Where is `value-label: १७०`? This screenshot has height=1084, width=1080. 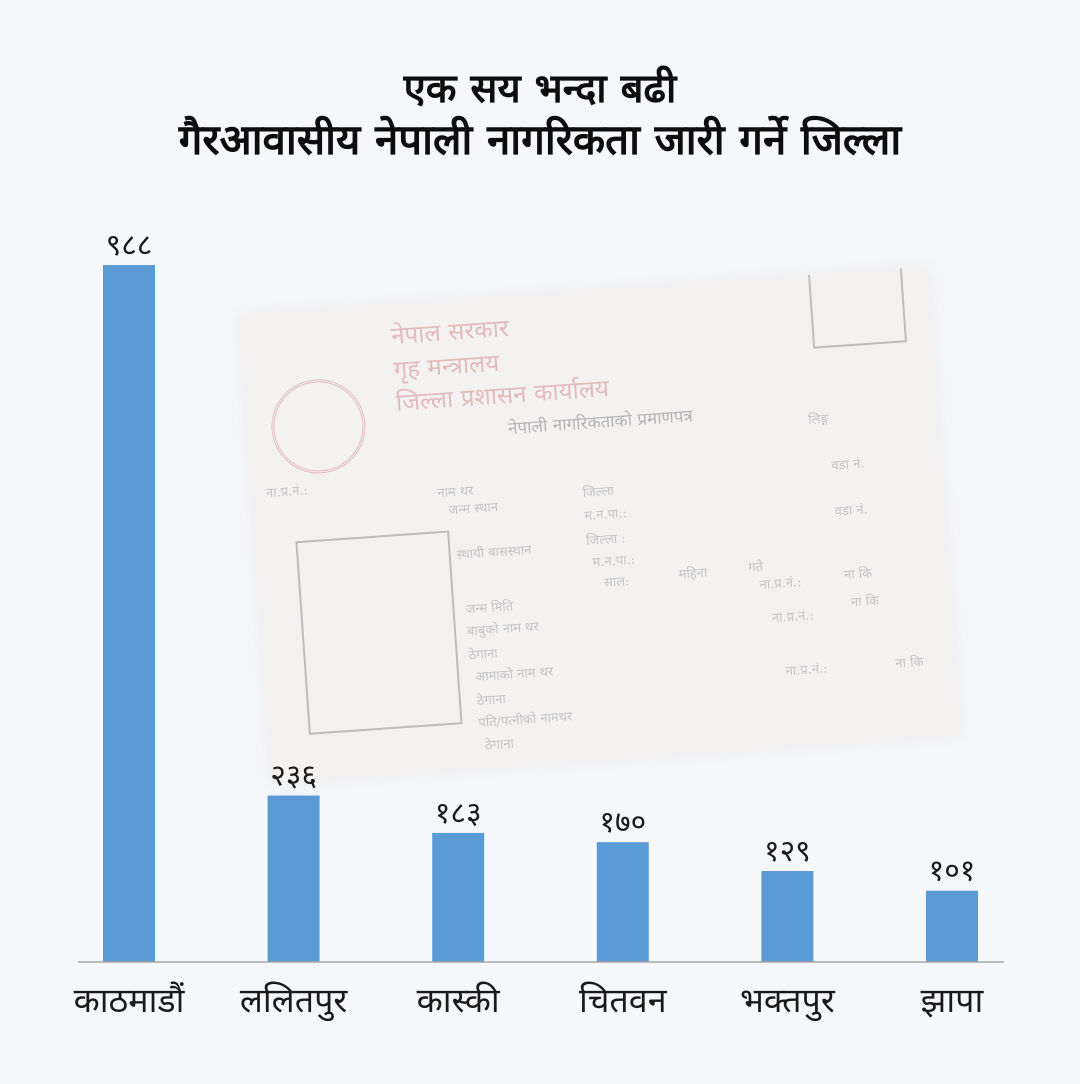 value-label: १७० is located at coordinates (622, 822).